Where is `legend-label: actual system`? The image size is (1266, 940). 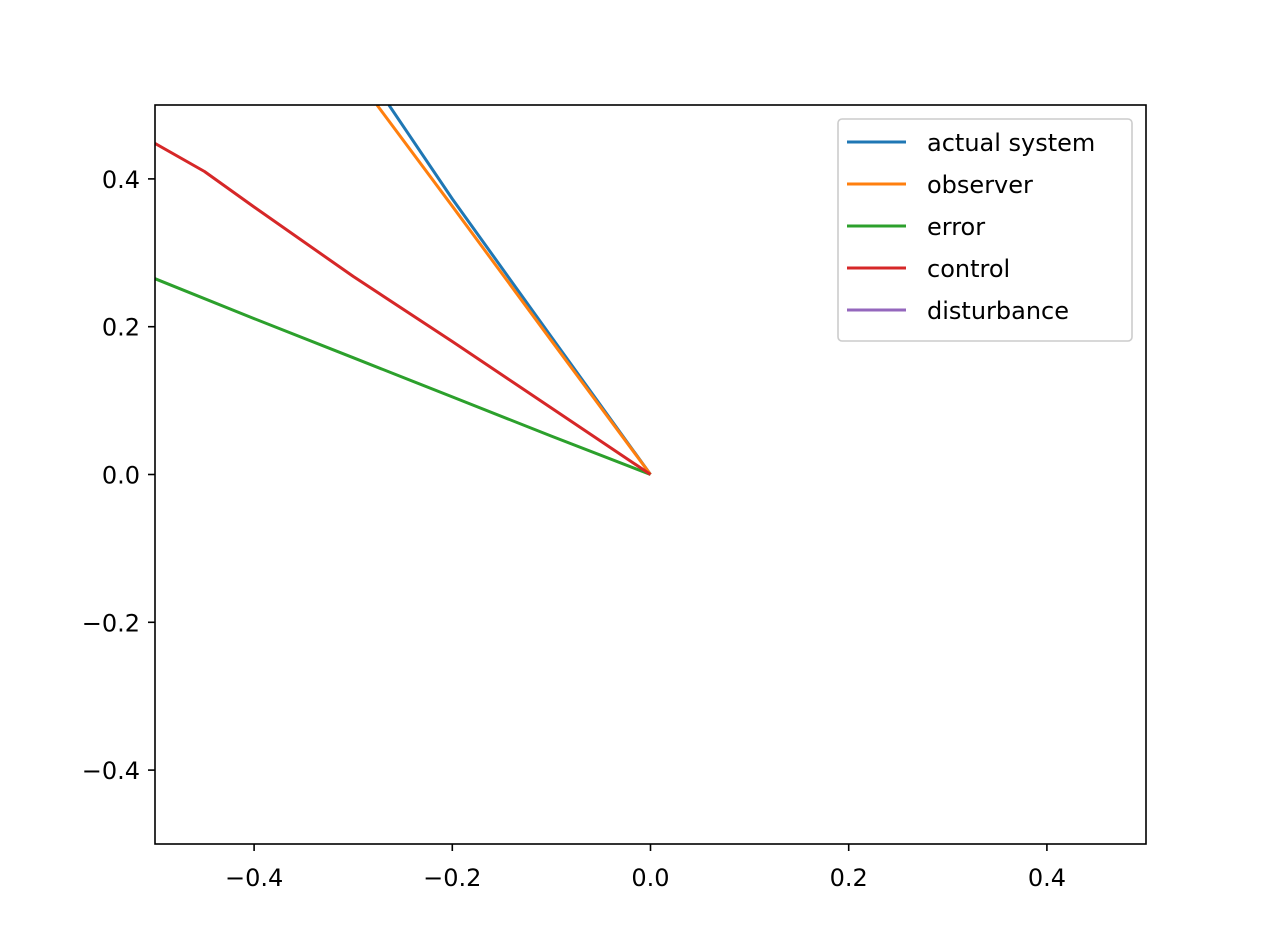
legend-label: actual system is located at coordinates (1011, 143).